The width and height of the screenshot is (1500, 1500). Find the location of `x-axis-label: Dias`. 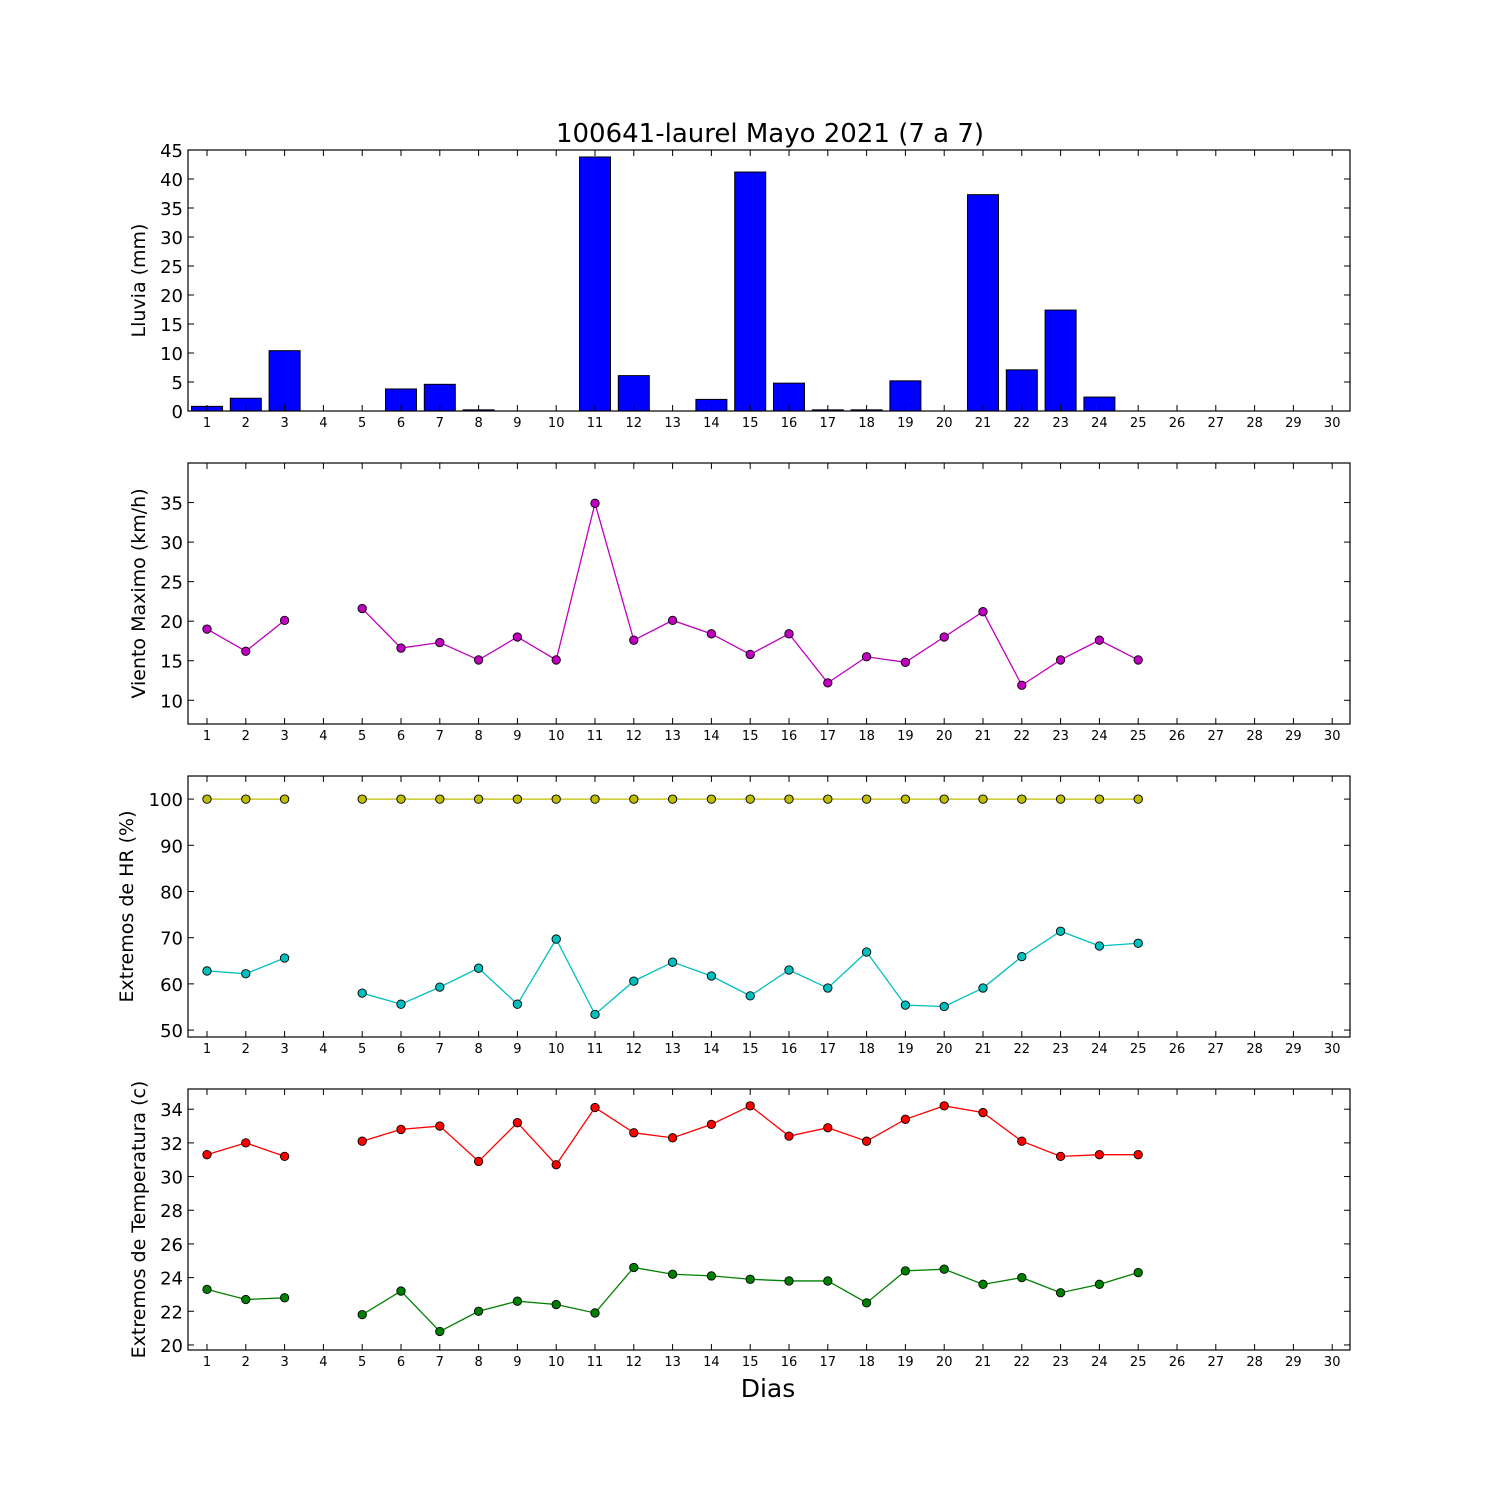

x-axis-label: Dias is located at coordinates (768, 1388).